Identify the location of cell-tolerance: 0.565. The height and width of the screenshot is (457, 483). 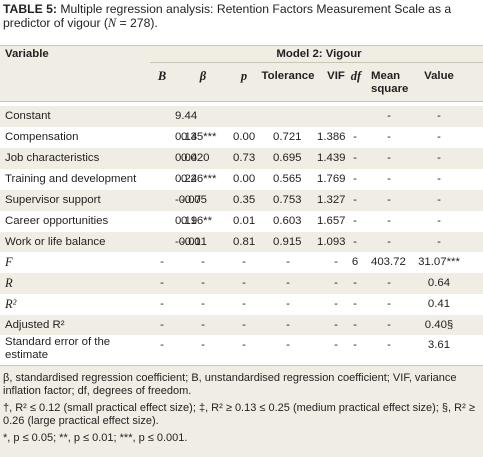
(287, 179).